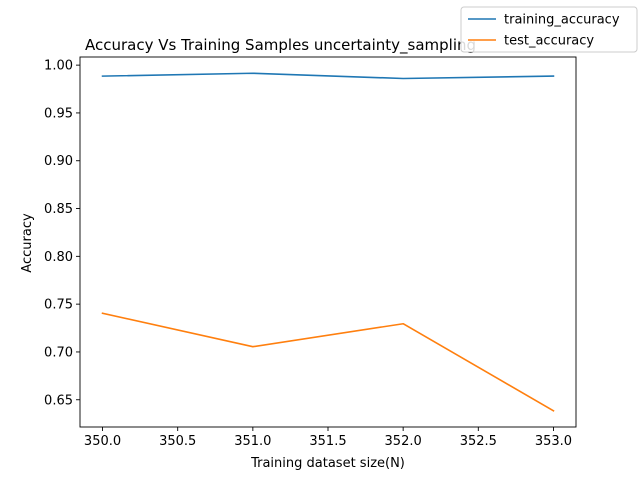  What do you see at coordinates (58, 400) in the screenshot?
I see `y-tick-label: 0.65` at bounding box center [58, 400].